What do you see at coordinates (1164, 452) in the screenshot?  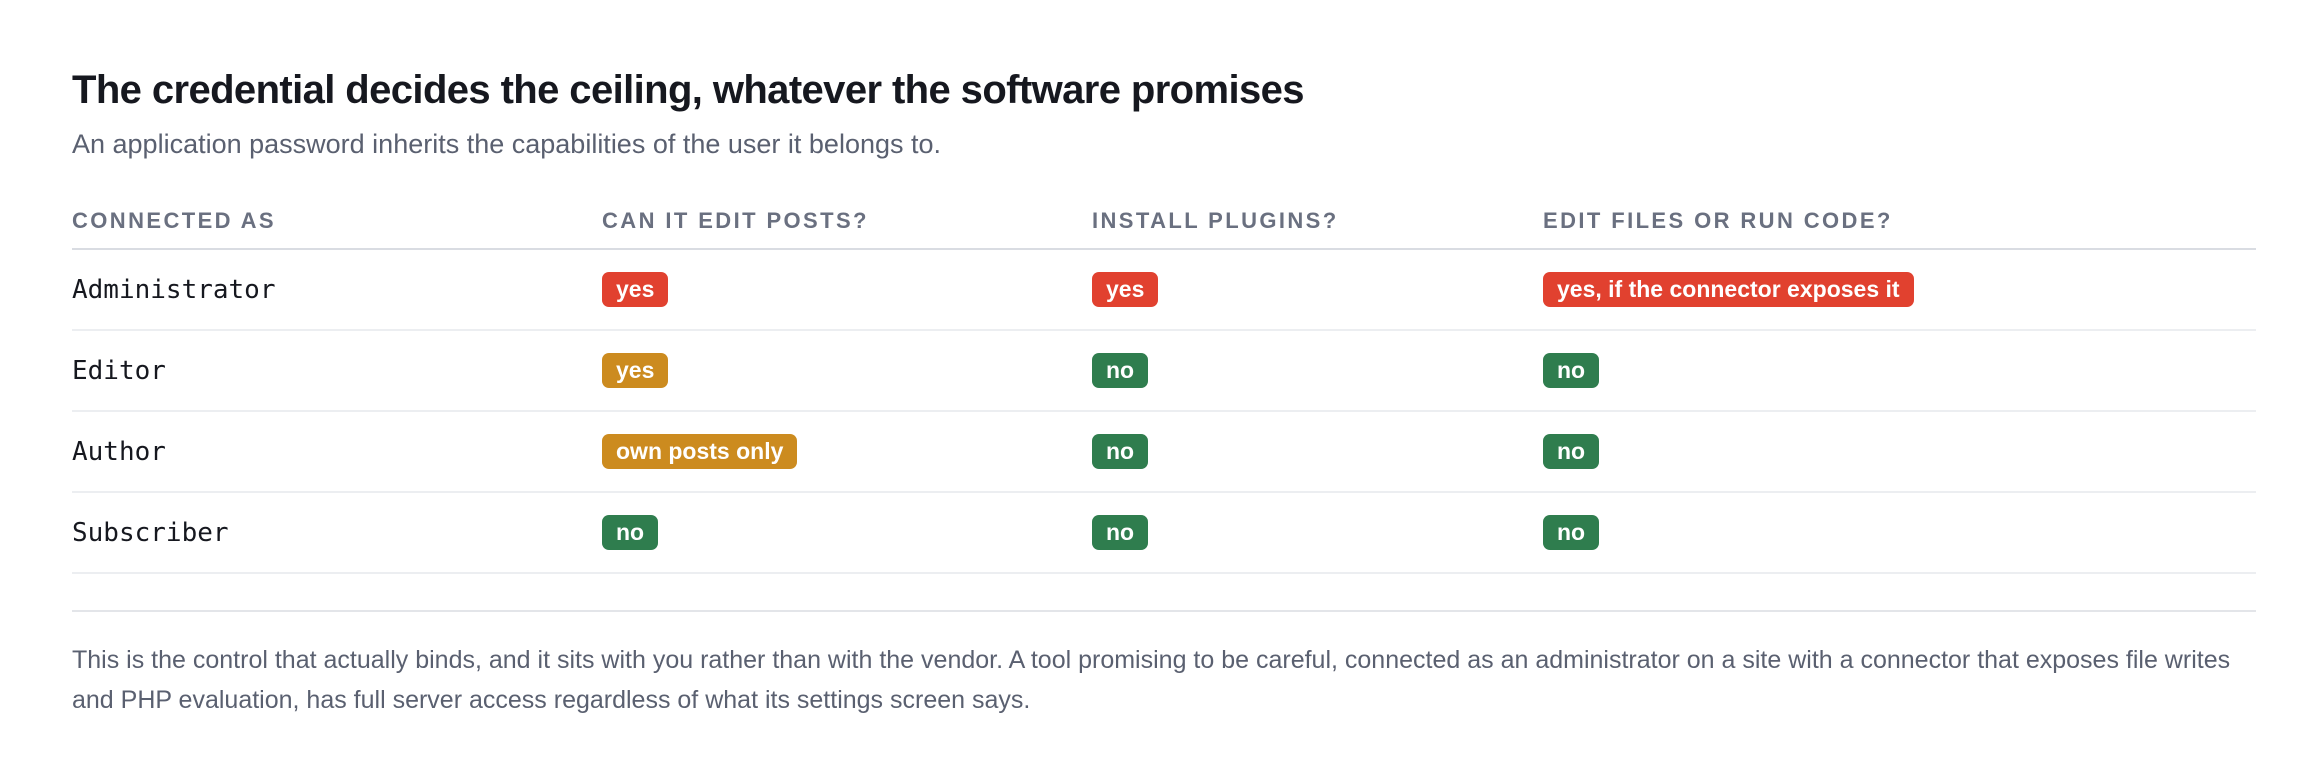 I see `table-row: Author own posts only no no` at bounding box center [1164, 452].